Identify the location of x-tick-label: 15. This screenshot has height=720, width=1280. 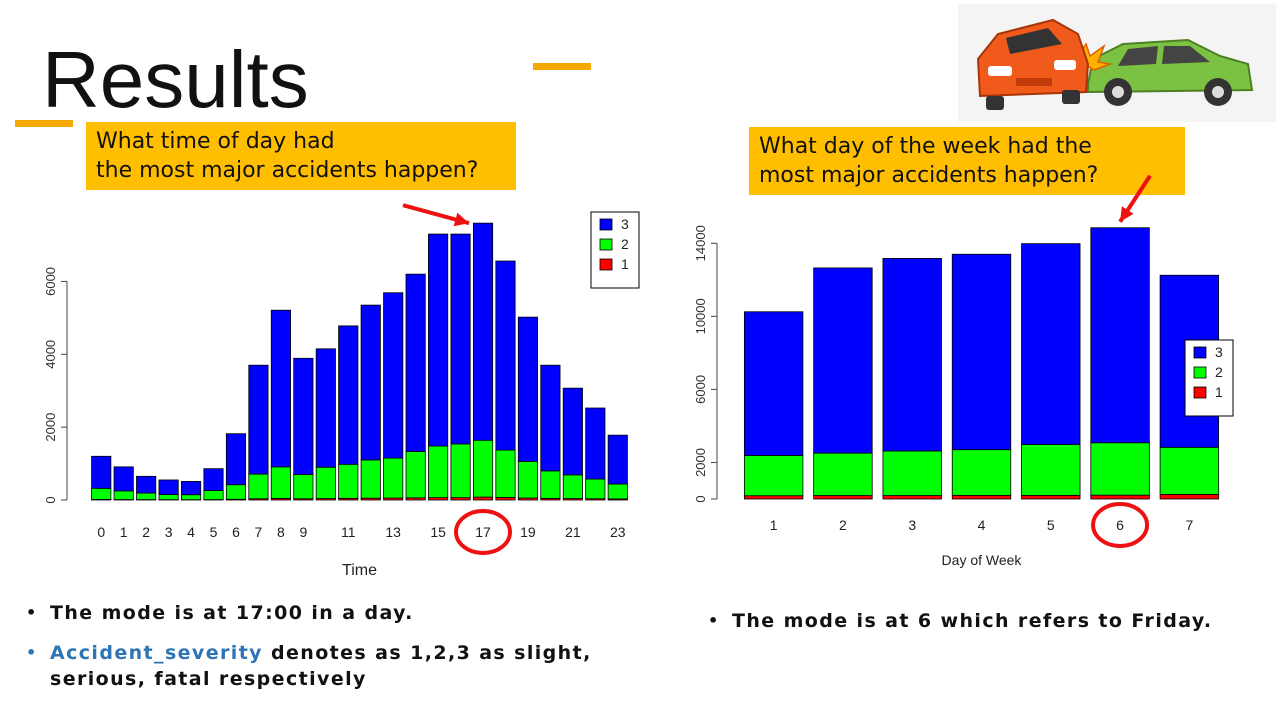
(438, 532).